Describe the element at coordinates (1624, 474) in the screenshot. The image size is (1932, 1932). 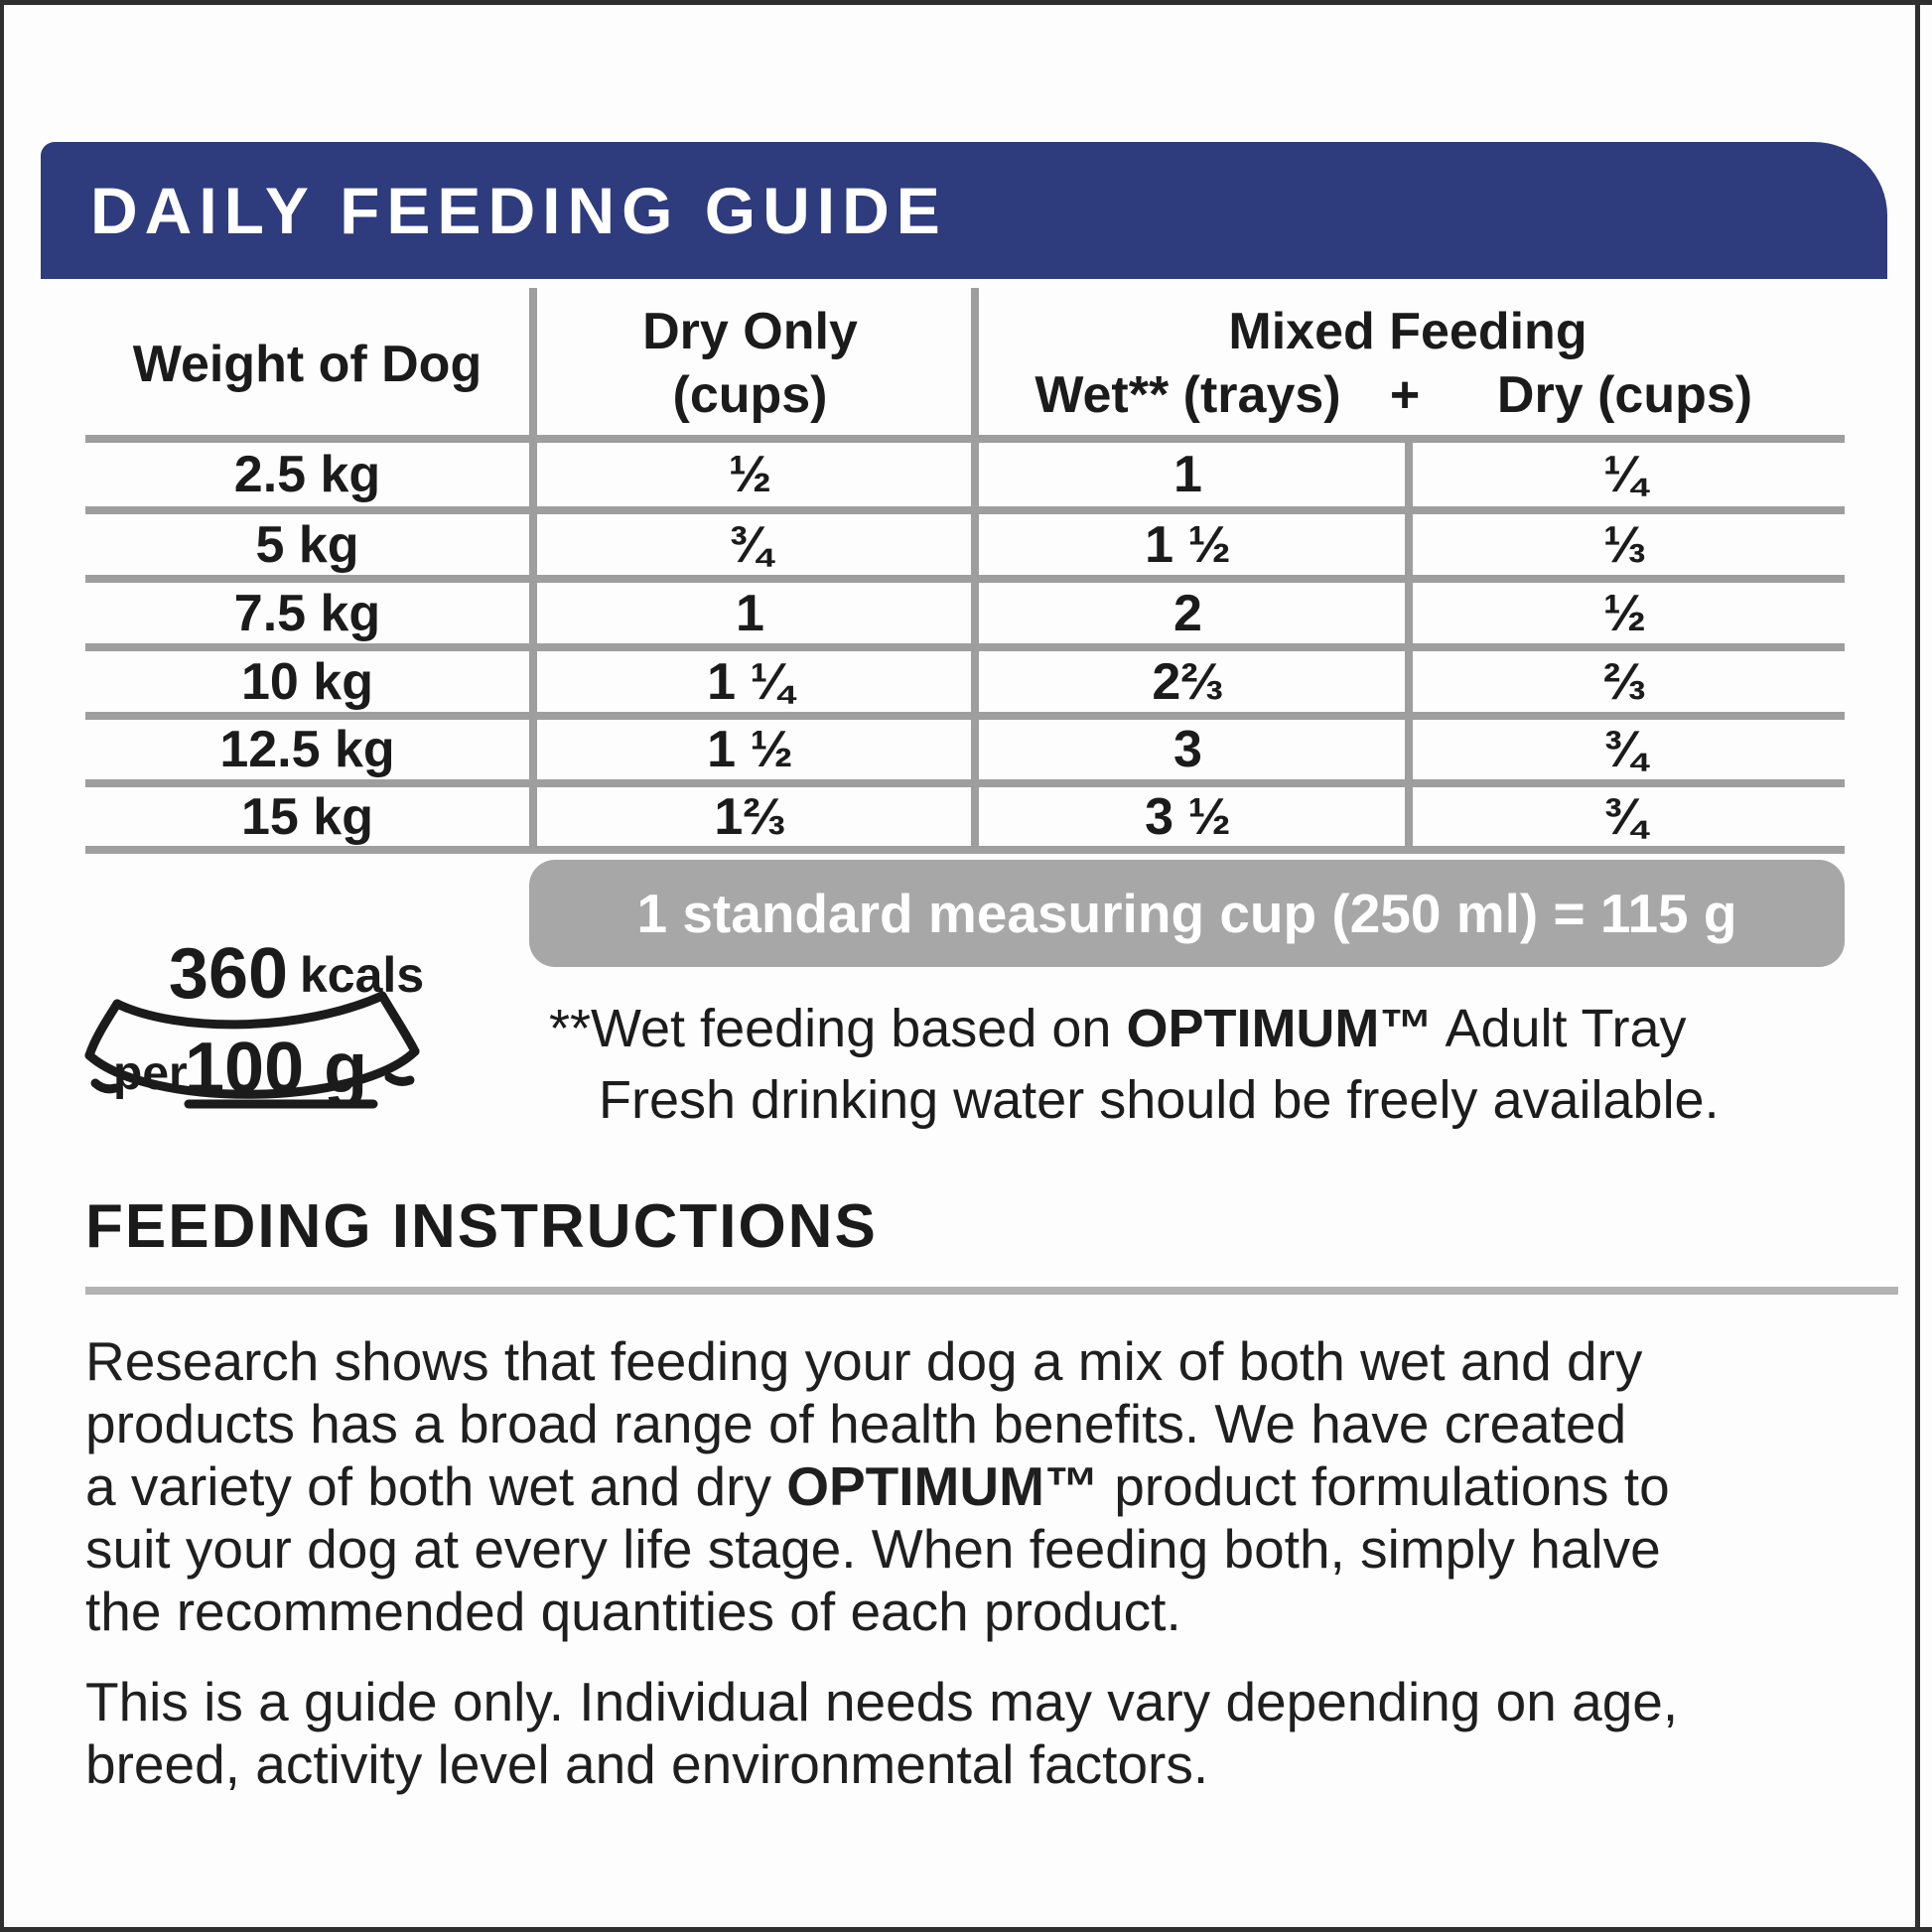
I see `dry-cups-cell: ¼` at that location.